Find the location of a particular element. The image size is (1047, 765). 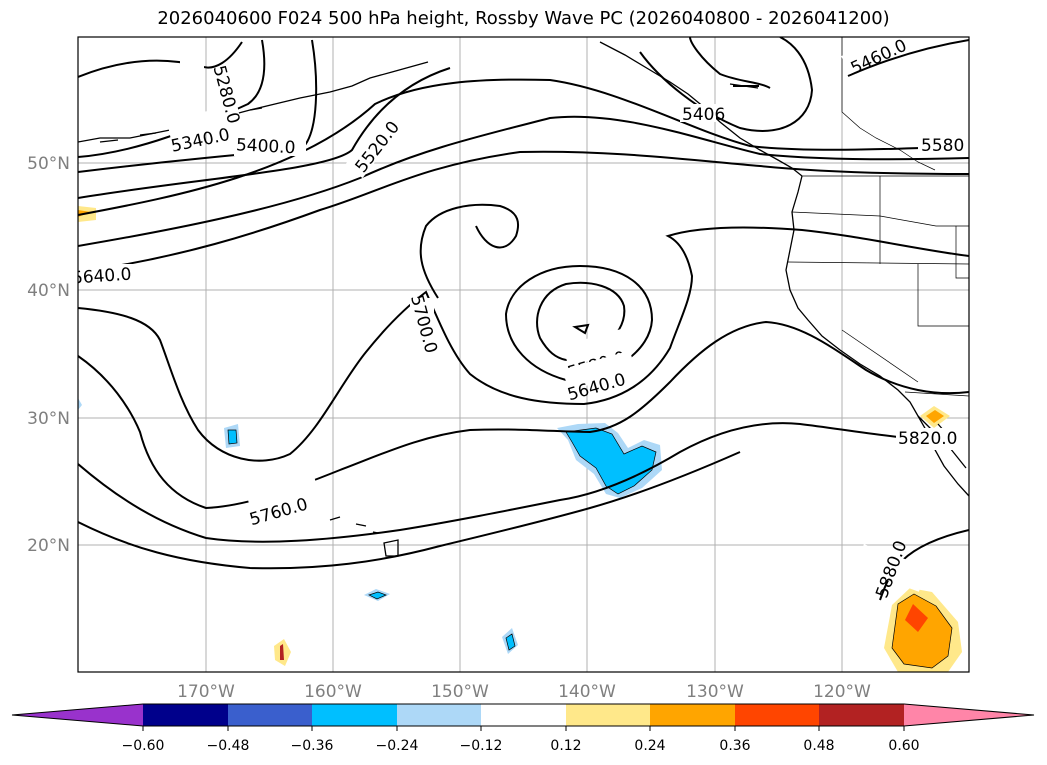

lon-label-150w: 150°W is located at coordinates (460, 692).